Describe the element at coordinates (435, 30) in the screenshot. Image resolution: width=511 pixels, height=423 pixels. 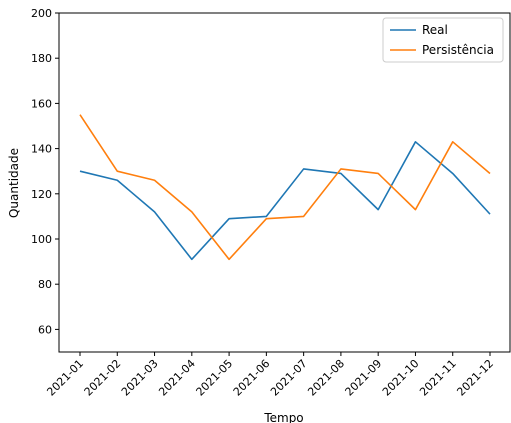
I see `legend-label: Real` at that location.